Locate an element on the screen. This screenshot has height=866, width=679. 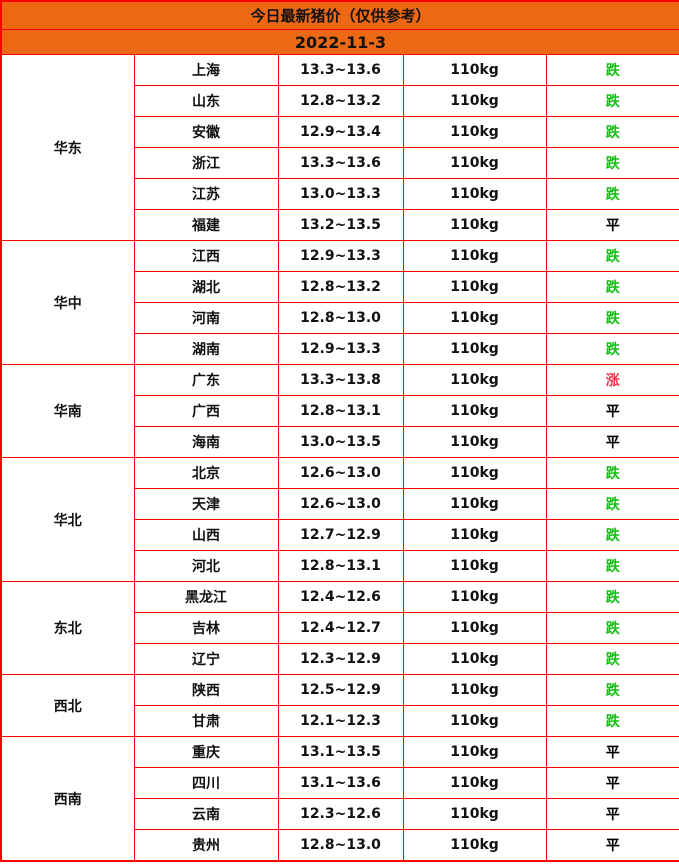
price-cell: 13.1~13.6 is located at coordinates (340, 783).